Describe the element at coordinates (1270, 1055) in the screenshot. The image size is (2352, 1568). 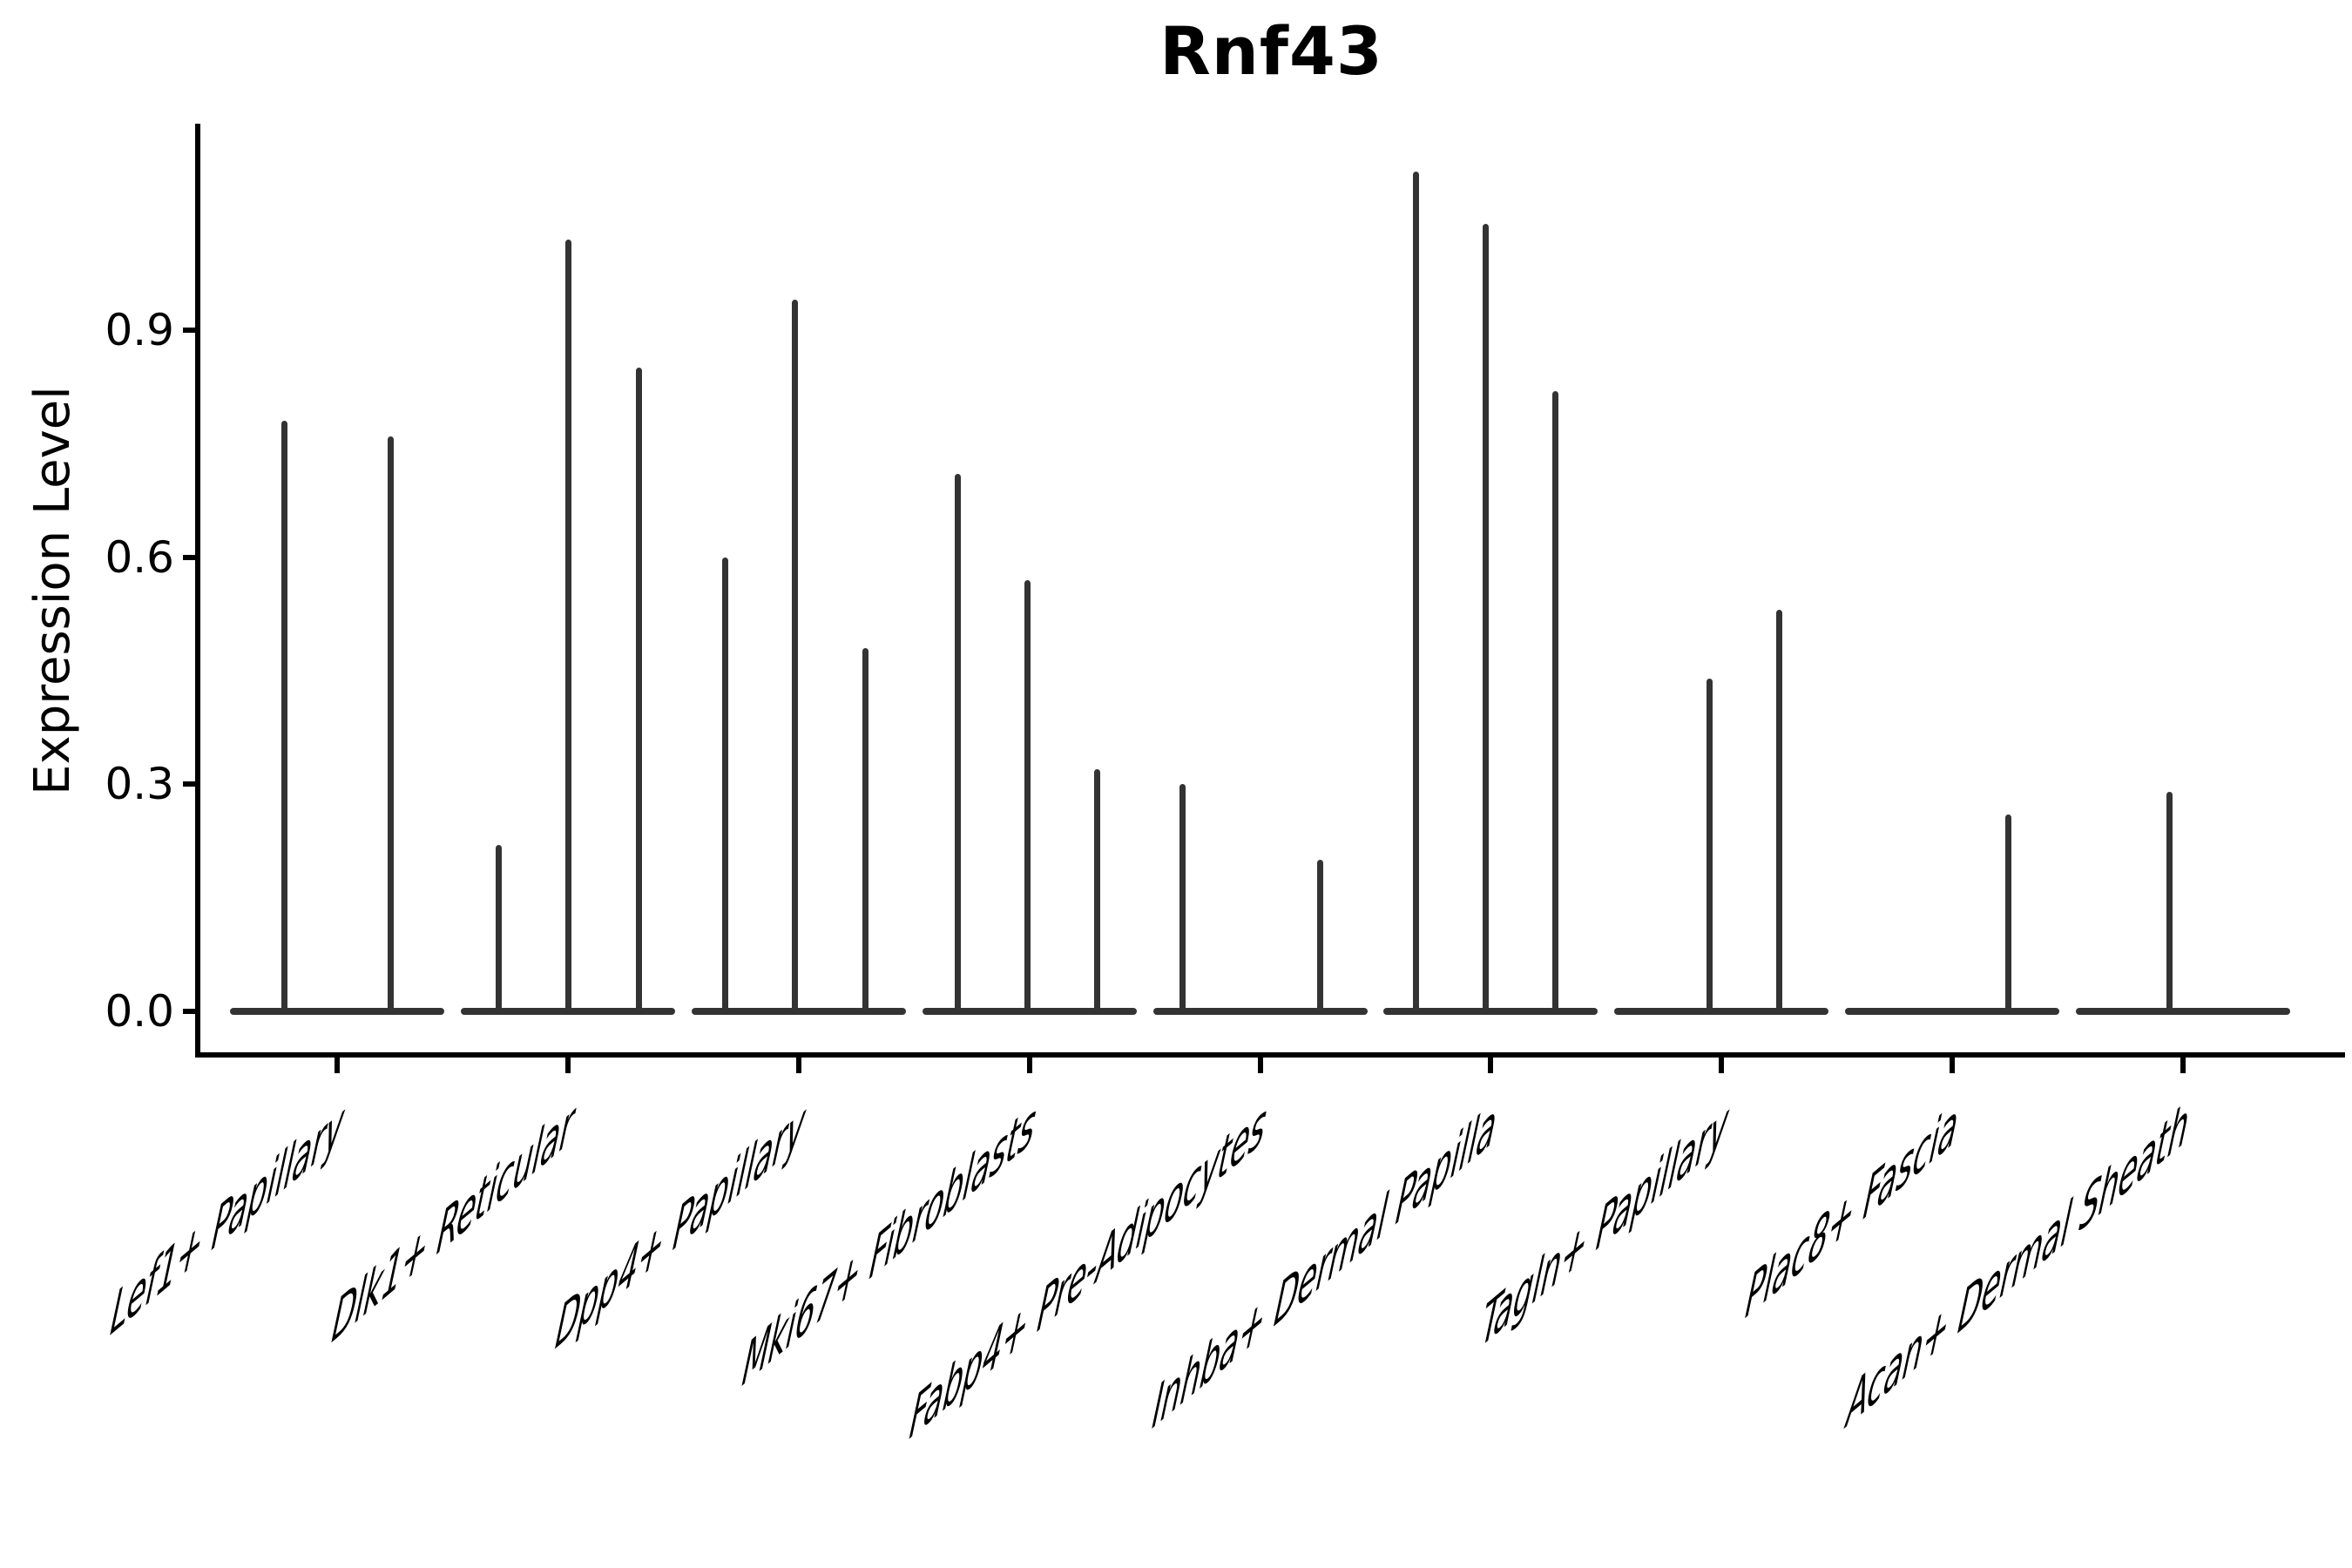
I see `x-axis-spine` at that location.